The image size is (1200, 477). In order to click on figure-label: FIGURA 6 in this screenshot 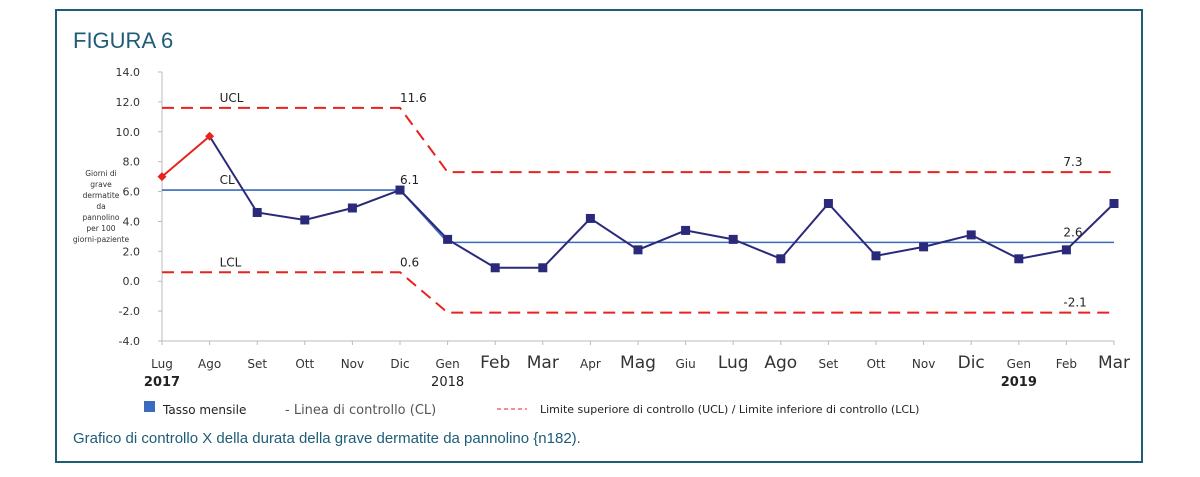, I will do `click(123, 40)`.